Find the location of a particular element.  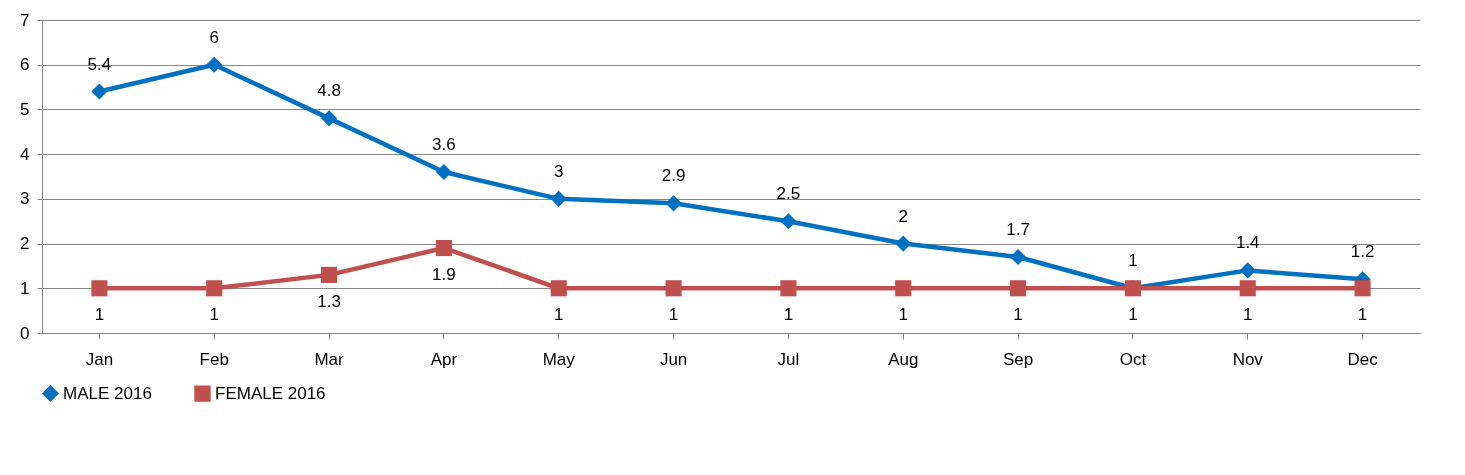

y-tick-label: 6 is located at coordinates (25, 65).